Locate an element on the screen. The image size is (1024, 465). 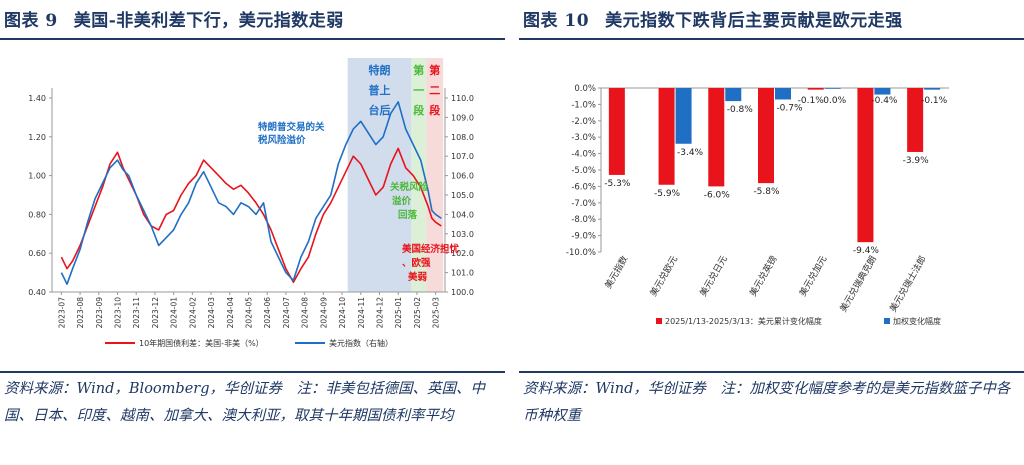
right-source-rule is located at coordinates (771, 372).